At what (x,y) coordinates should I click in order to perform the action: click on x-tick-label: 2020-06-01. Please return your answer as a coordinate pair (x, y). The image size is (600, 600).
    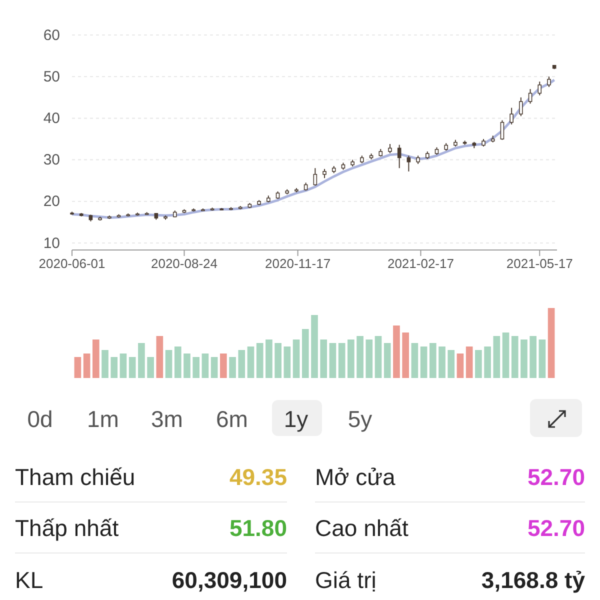
    Looking at the image, I should click on (72, 264).